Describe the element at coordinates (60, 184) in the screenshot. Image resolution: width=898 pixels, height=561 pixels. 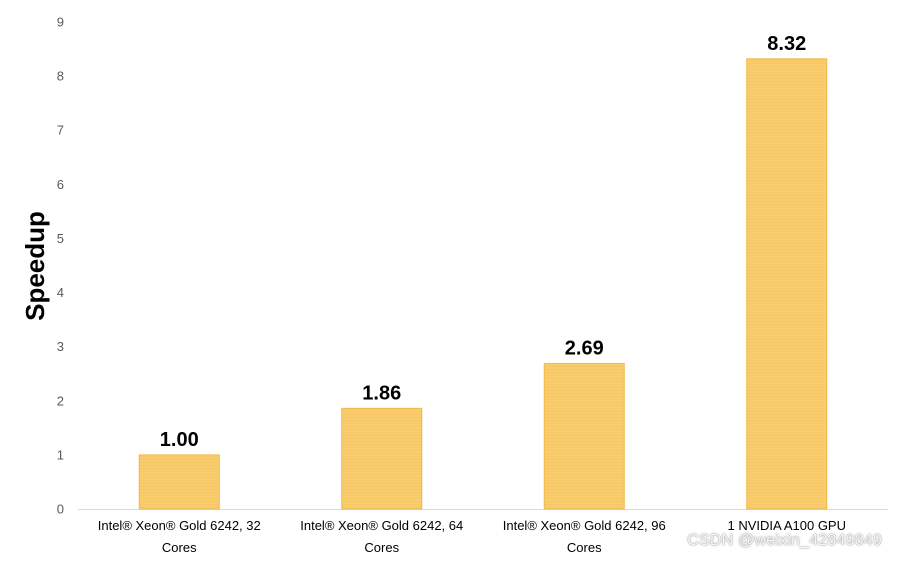
I see `y-tick-label: 6` at that location.